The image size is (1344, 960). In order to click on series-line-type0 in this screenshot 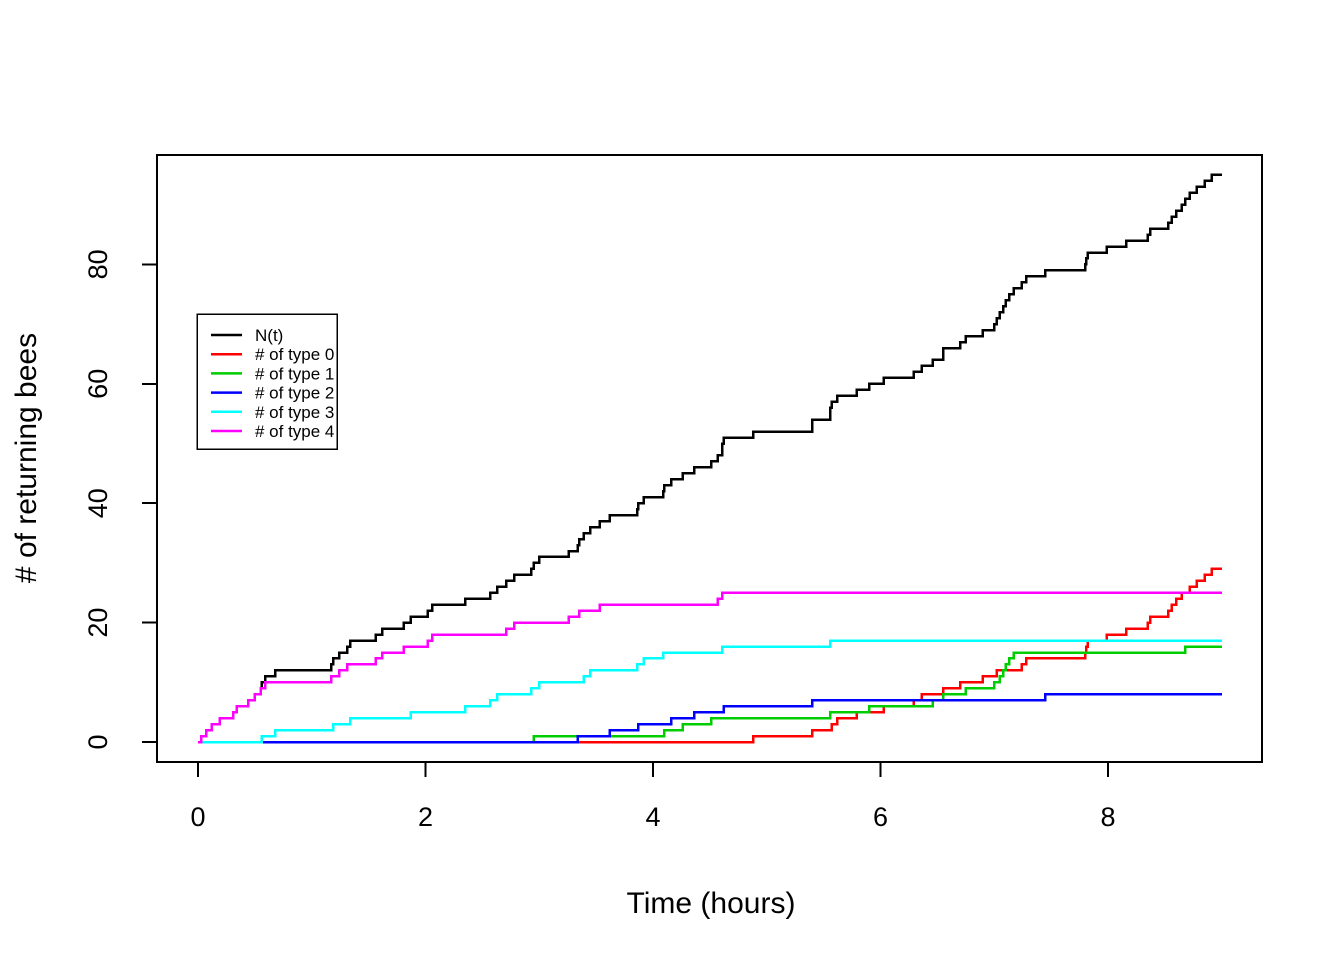, I will do `click(710, 655)`.